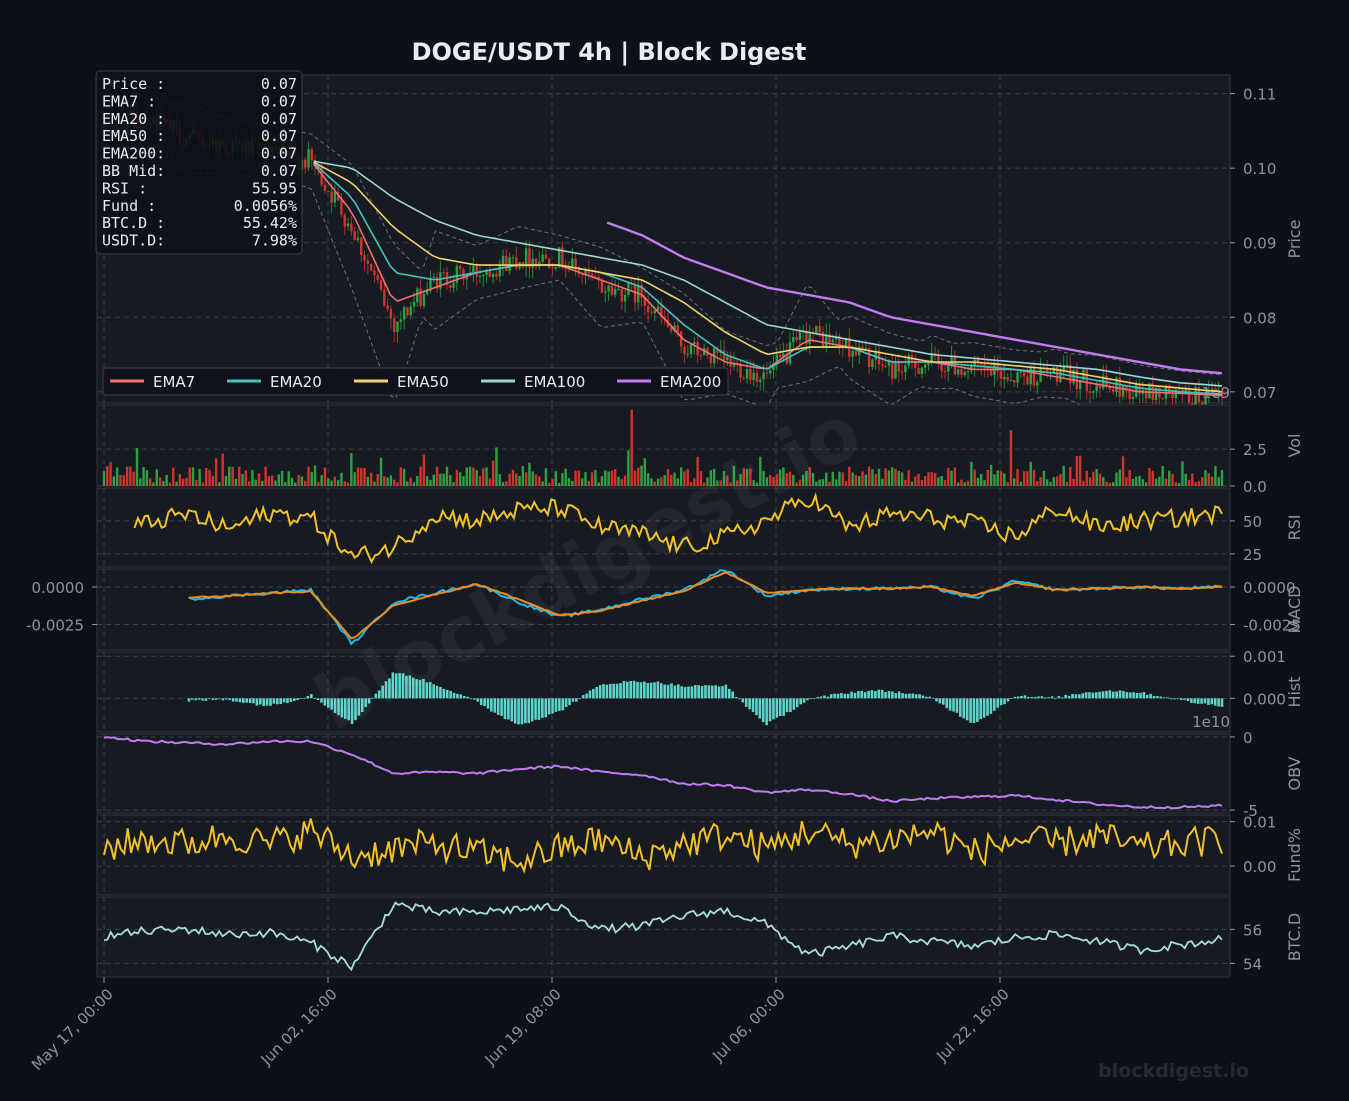 This screenshot has height=1101, width=1349. What do you see at coordinates (133, 171) in the screenshot?
I see `info-label: BB Mid:` at bounding box center [133, 171].